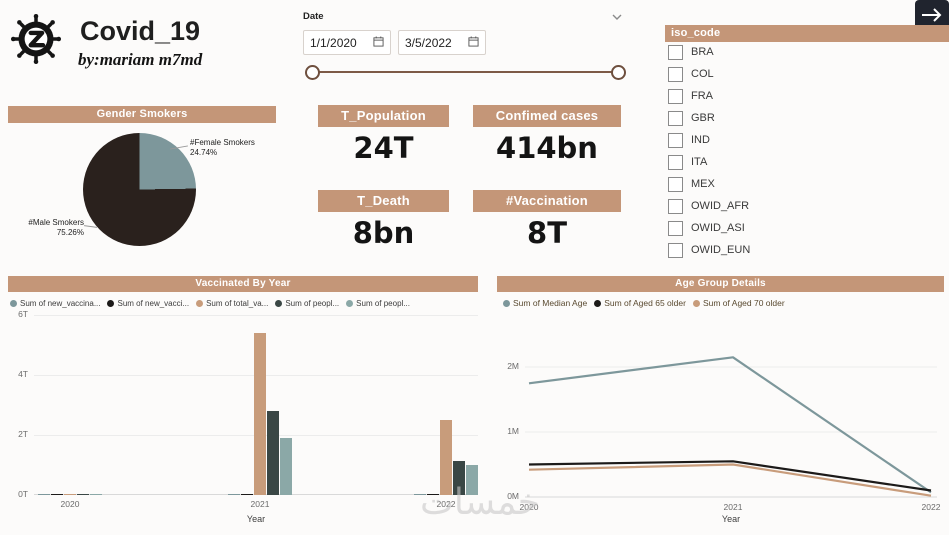 The width and height of the screenshot is (949, 535). What do you see at coordinates (383, 148) in the screenshot?
I see `kpi-population-value: 24T` at bounding box center [383, 148].